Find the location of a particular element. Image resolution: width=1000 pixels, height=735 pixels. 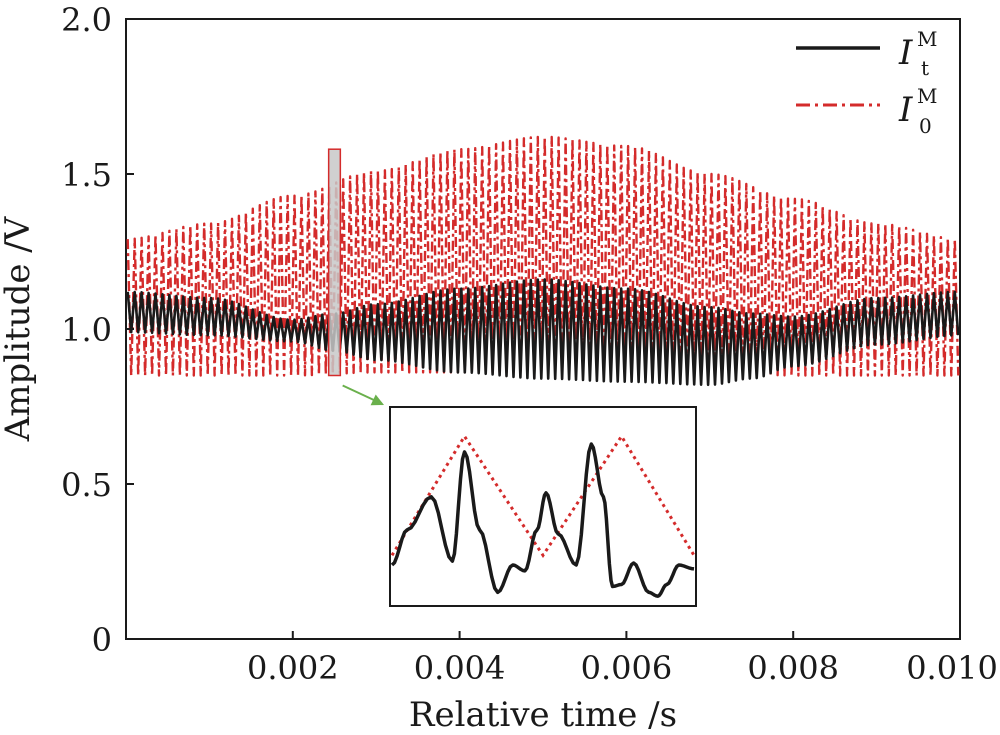

legend-sup-i0: M is located at coordinates (927, 96).